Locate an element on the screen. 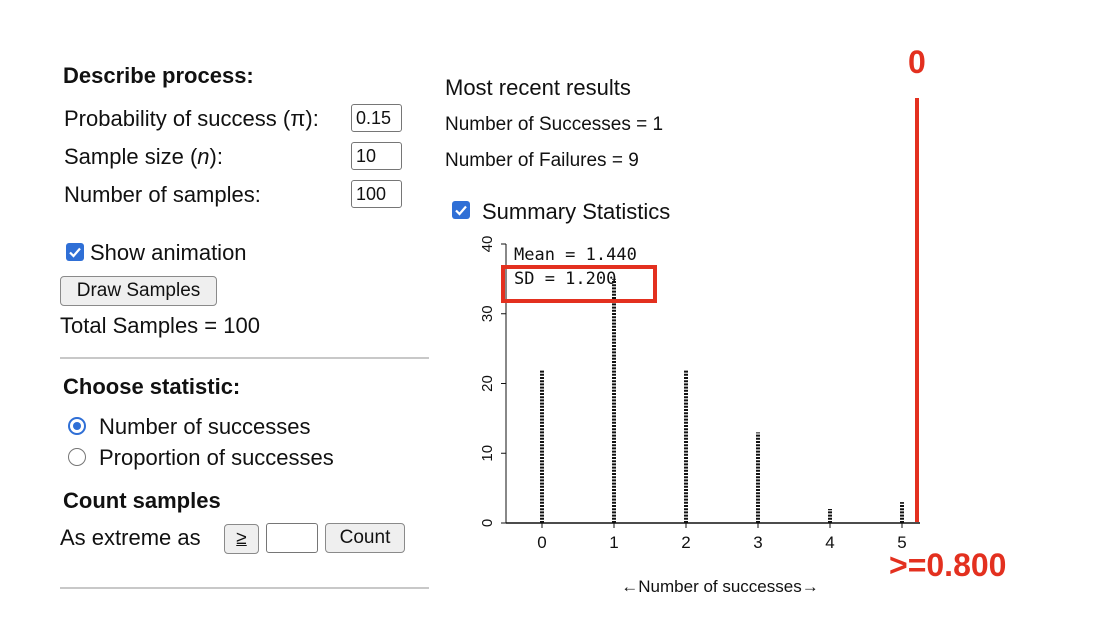 This screenshot has width=1110, height=624. x-tick-label: 0 is located at coordinates (541, 542).